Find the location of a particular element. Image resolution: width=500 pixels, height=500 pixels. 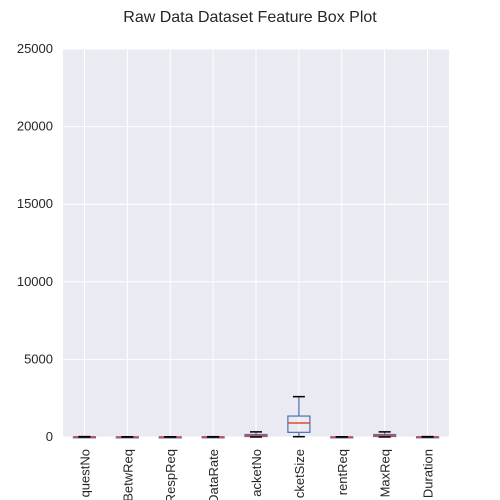

x-tick-label: BetwReq is located at coordinates (127, 474).